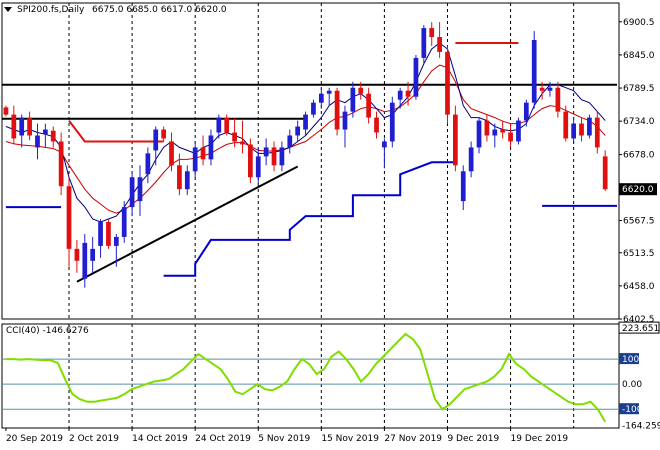  I want to click on date-tick-label: 24 Oct 2019, so click(223, 439).